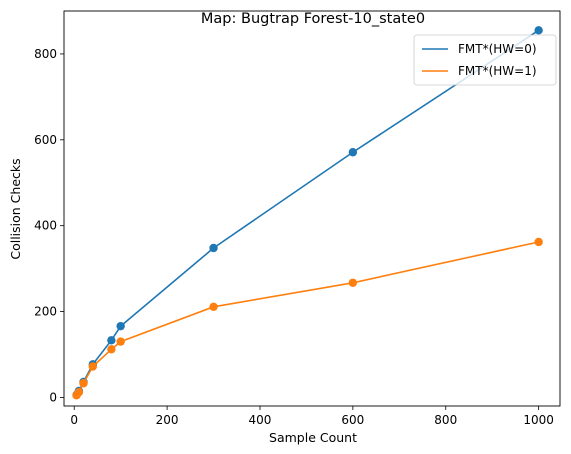 This screenshot has width=571, height=454. Describe the element at coordinates (538, 420) in the screenshot. I see `x-tick-label: 1000` at that location.